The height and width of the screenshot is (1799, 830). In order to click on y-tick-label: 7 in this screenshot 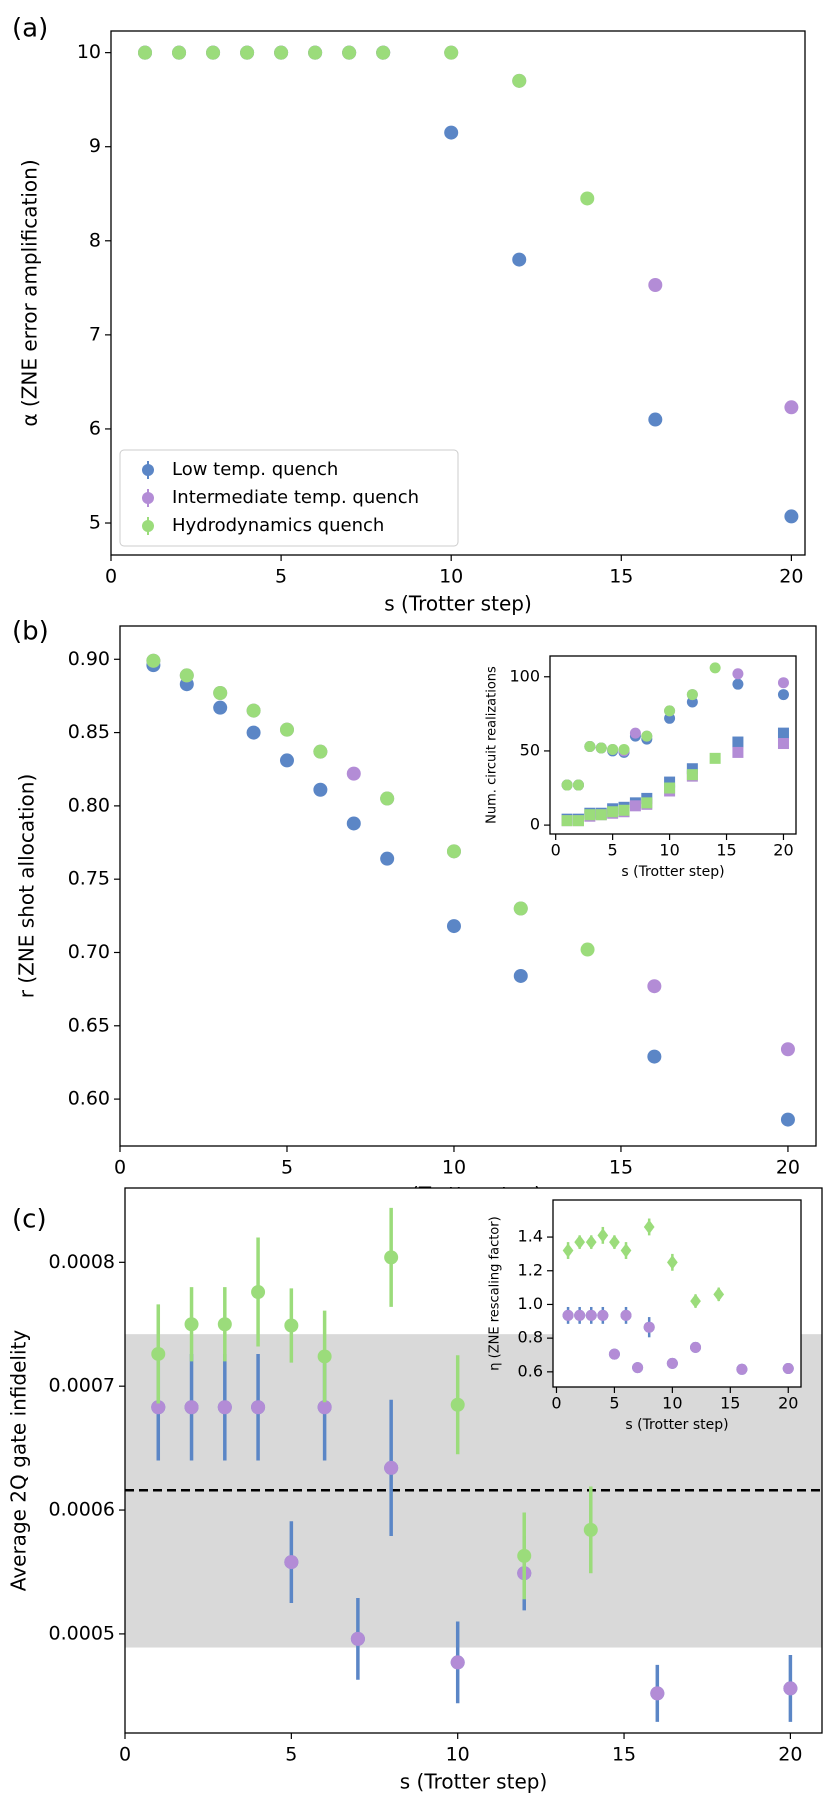, I will do `click(95, 334)`.